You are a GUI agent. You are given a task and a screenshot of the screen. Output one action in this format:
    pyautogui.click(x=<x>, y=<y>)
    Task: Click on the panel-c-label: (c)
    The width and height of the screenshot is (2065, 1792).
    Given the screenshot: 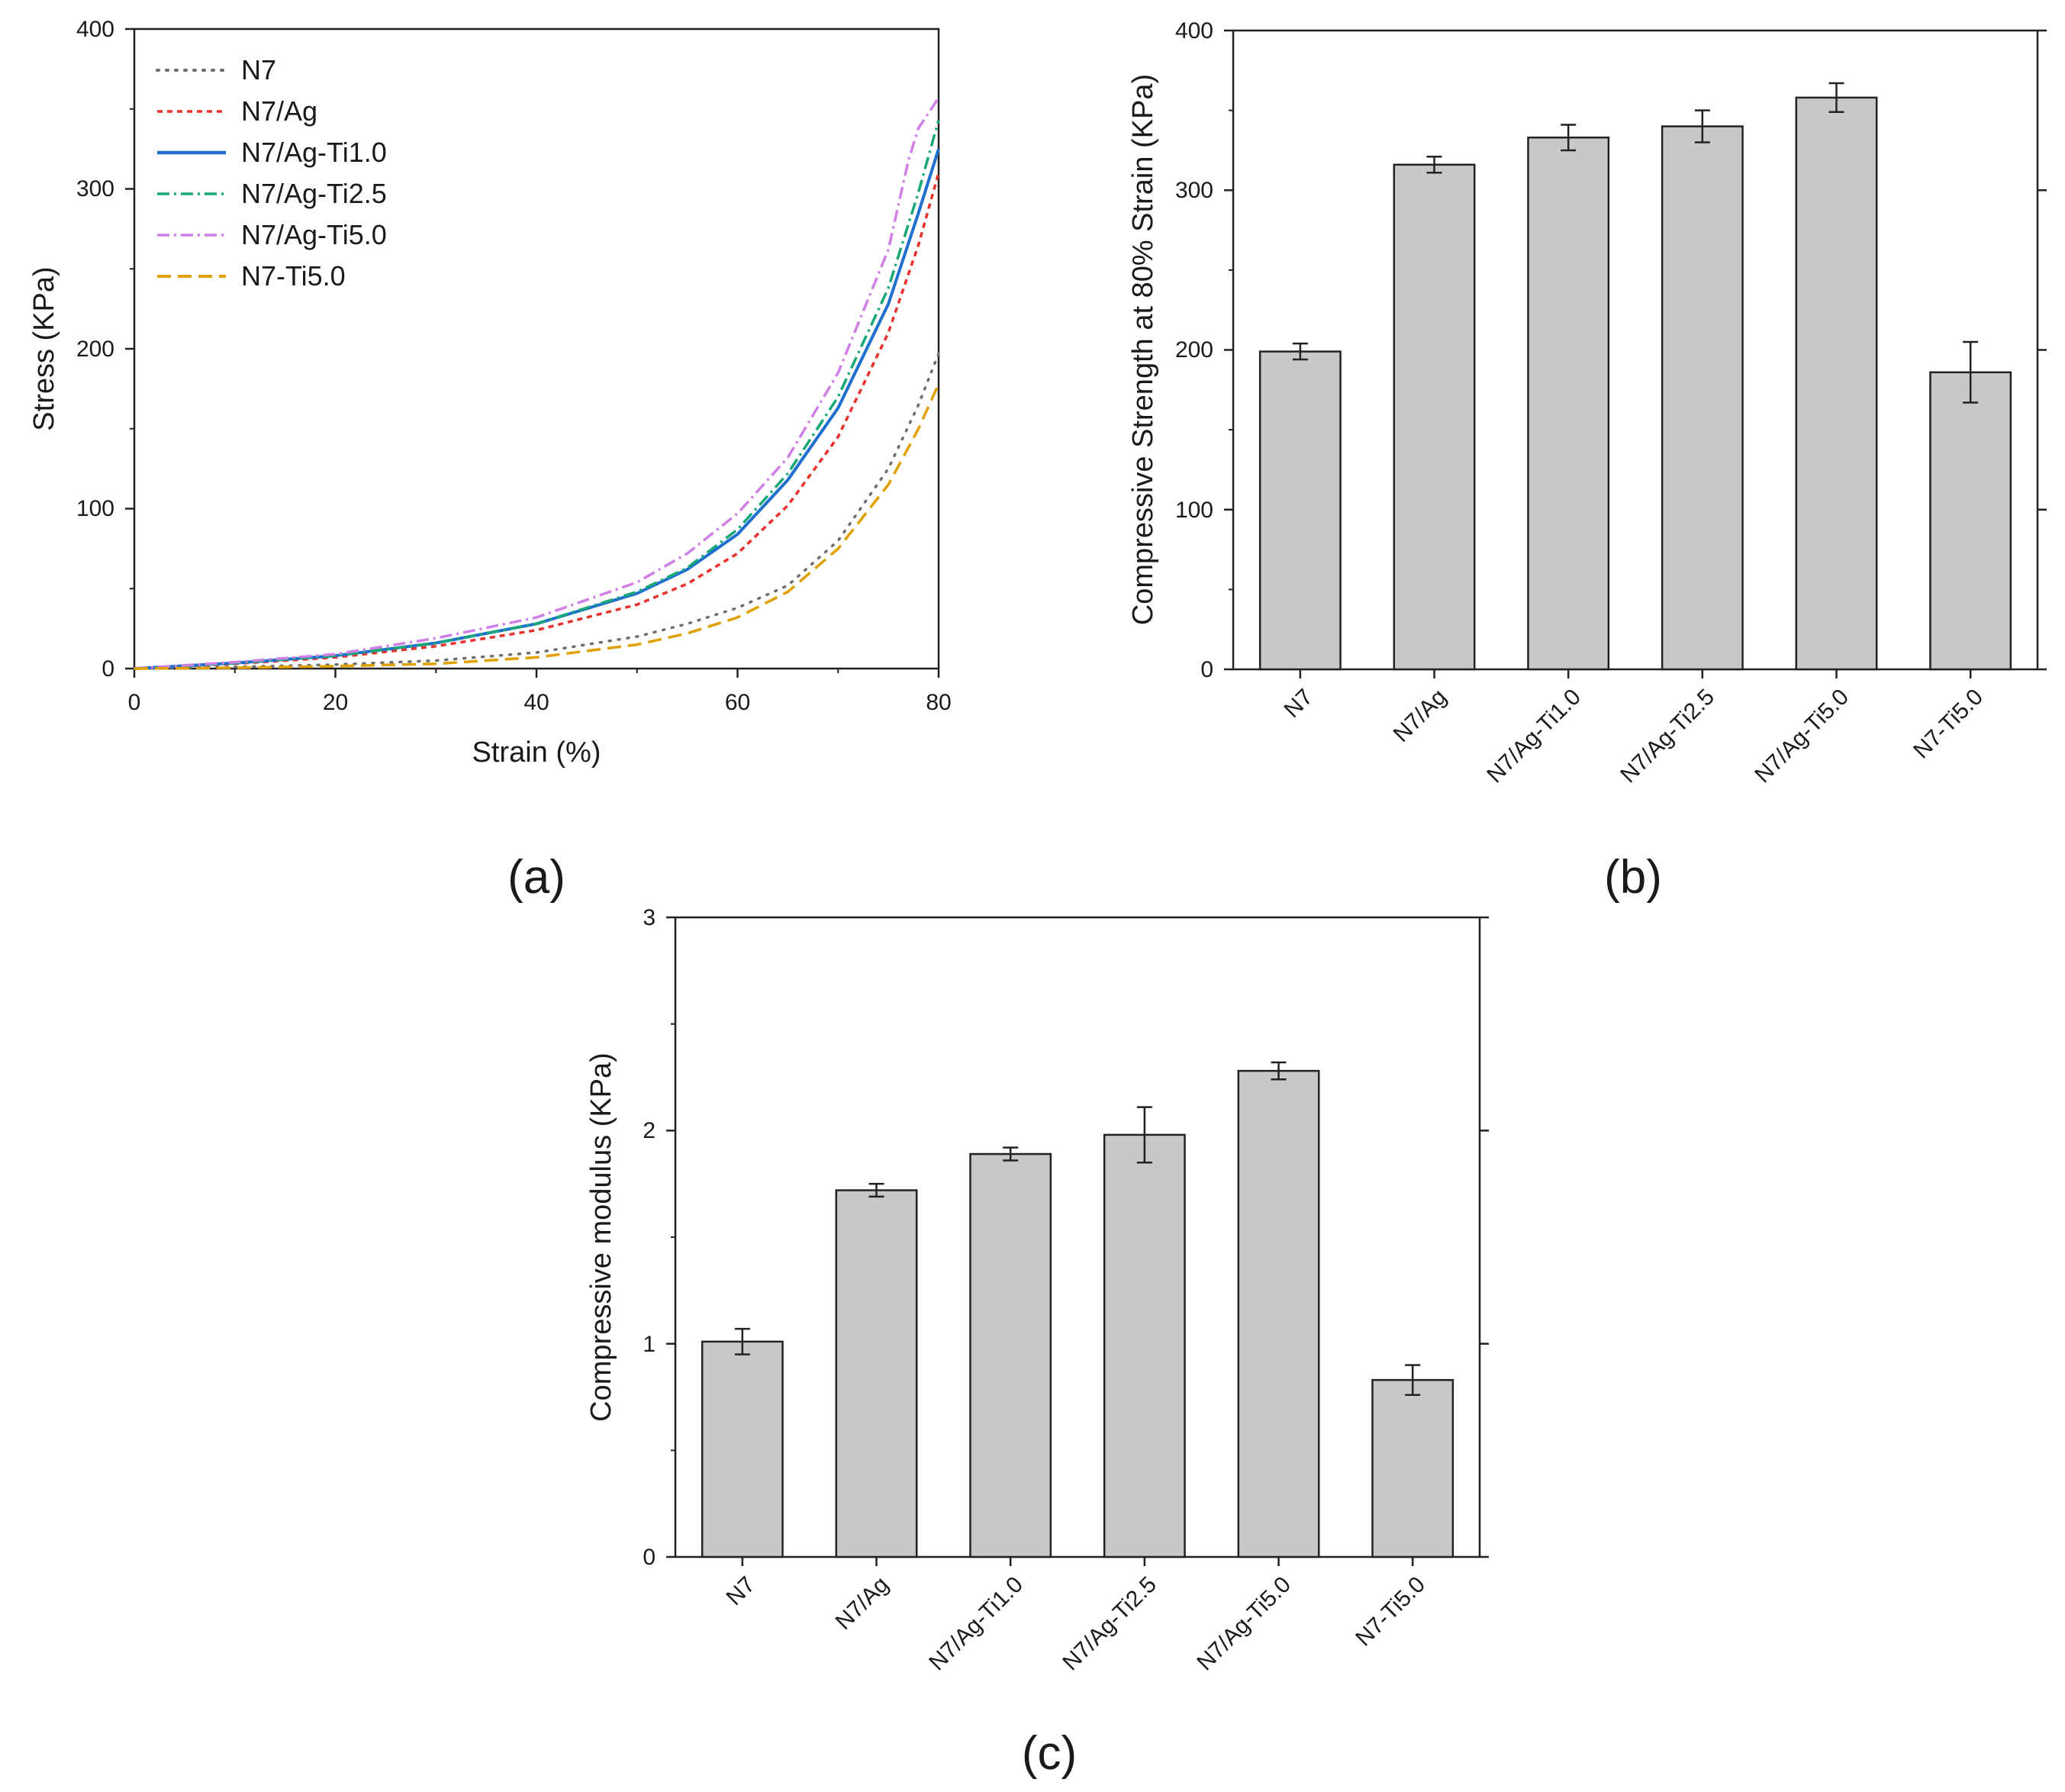 What is the action you would take?
    pyautogui.click(x=1049, y=1753)
    